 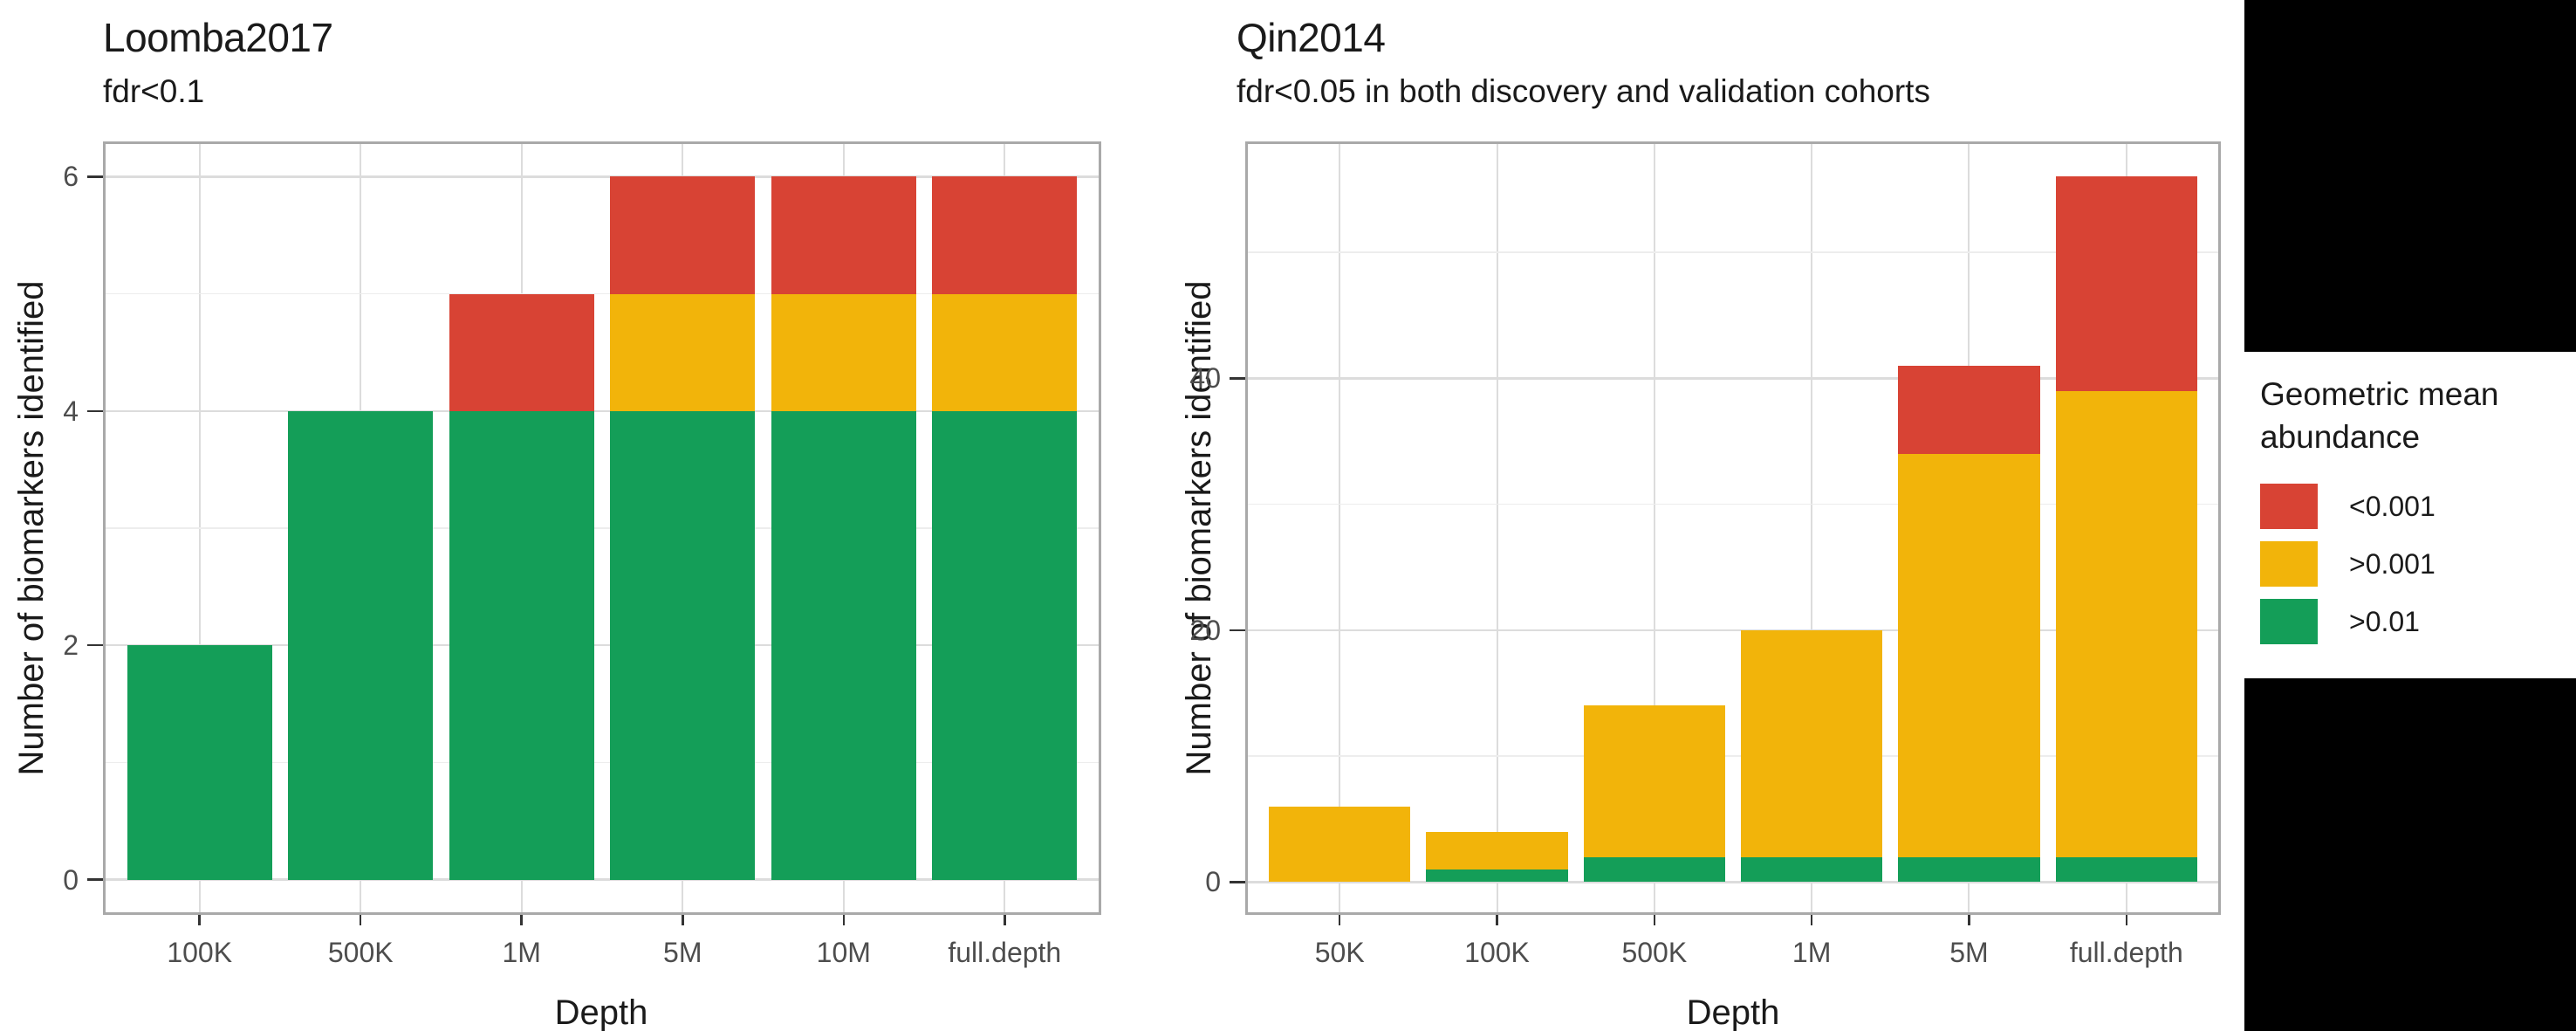 What do you see at coordinates (2410, 855) in the screenshot?
I see `redaction-block-bottom` at bounding box center [2410, 855].